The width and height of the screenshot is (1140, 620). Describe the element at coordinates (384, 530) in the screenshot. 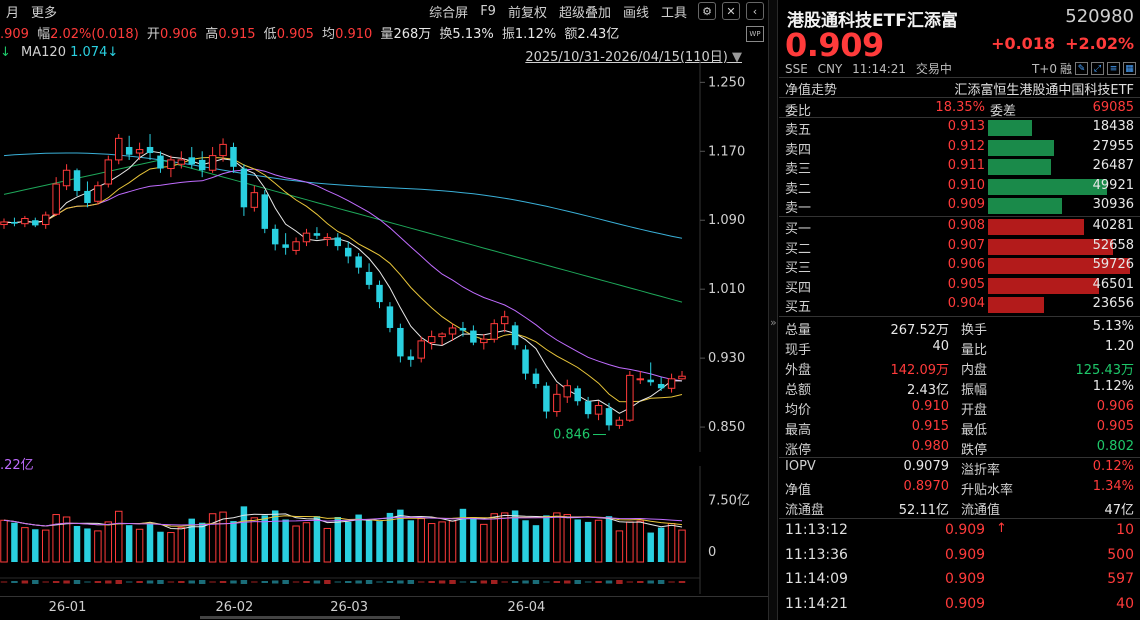

I see `volume-chart: 7.50亿 0` at that location.